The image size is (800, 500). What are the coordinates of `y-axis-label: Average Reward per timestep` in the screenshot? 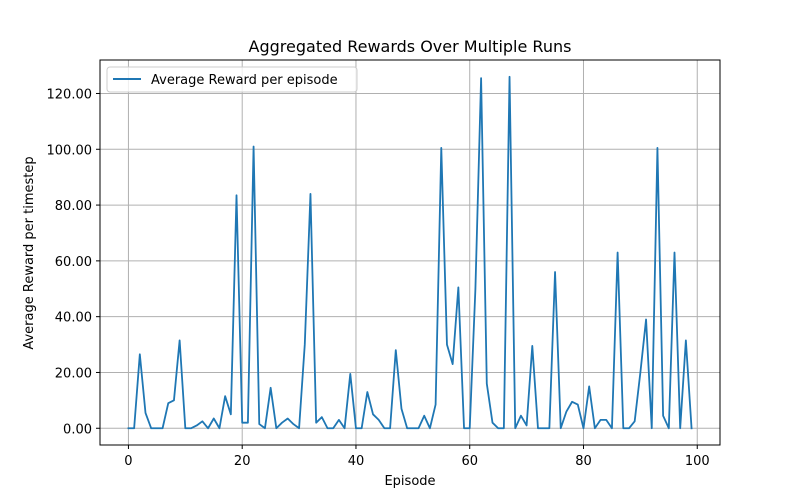 It's located at (29, 252).